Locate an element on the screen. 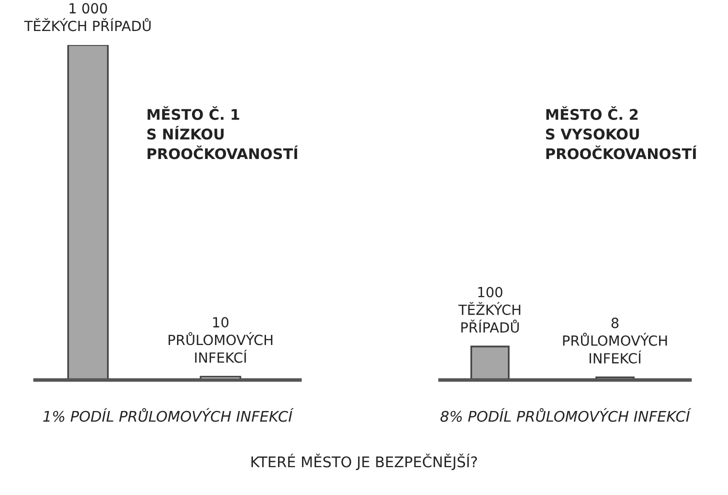 The width and height of the screenshot is (728, 495). x-axis-title: 1% PODÍL PRŮLOMOVÝCH INFEKCÍ is located at coordinates (168, 415).